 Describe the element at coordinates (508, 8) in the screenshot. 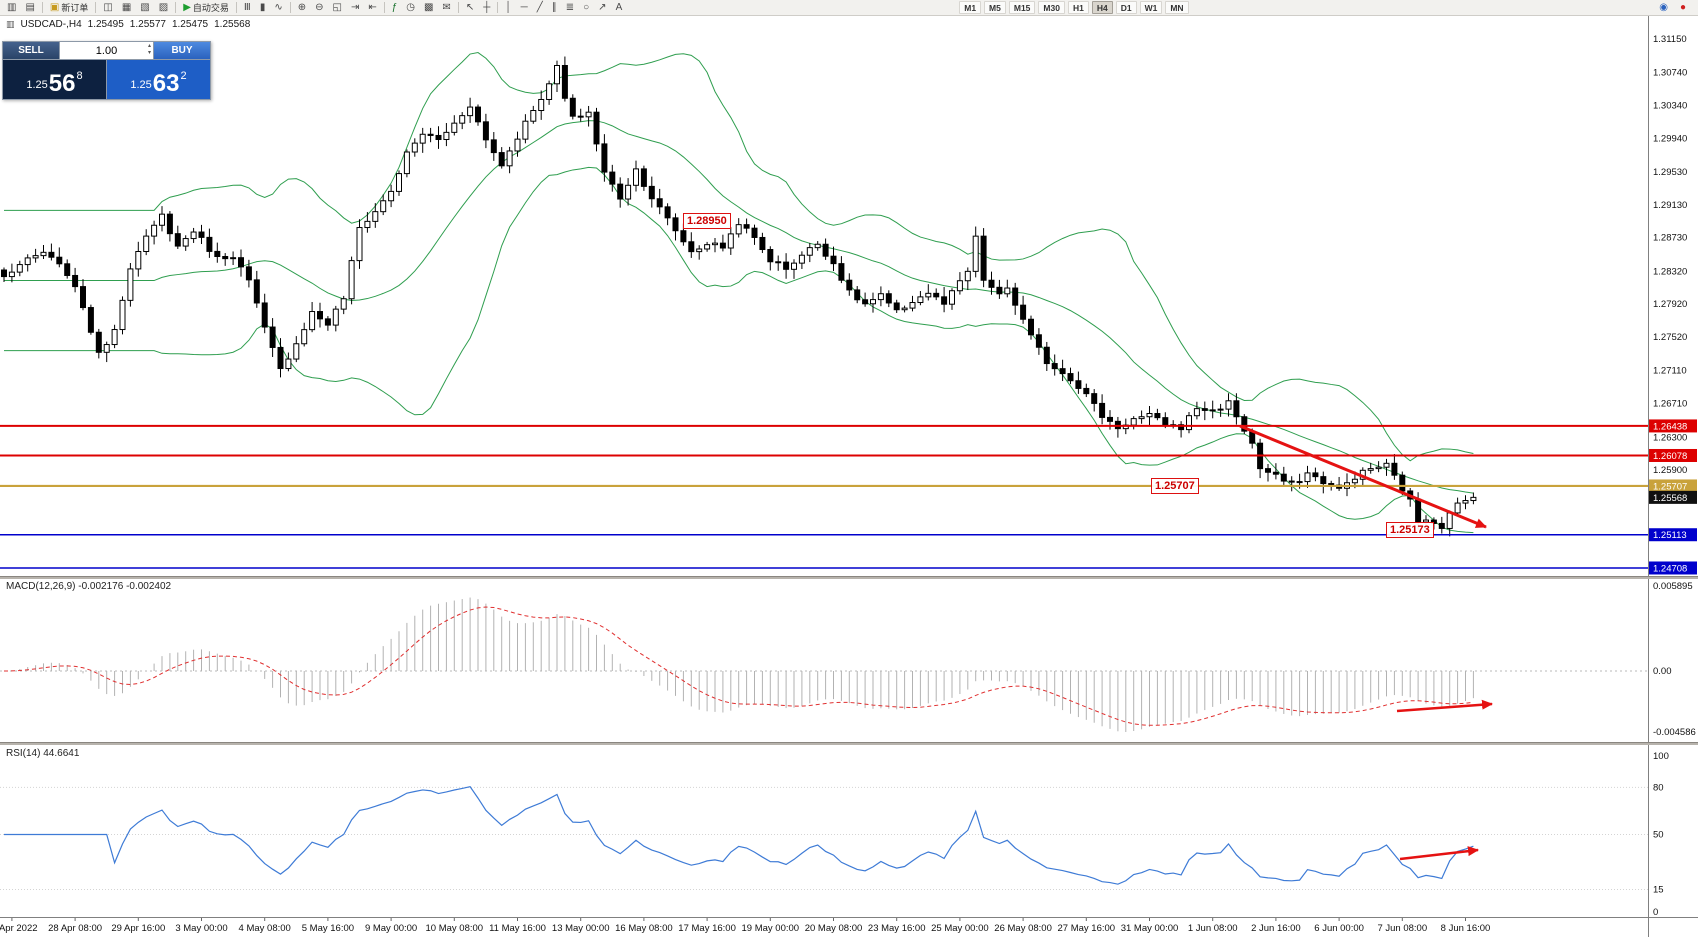

I see `vertical-line-button: │` at that location.